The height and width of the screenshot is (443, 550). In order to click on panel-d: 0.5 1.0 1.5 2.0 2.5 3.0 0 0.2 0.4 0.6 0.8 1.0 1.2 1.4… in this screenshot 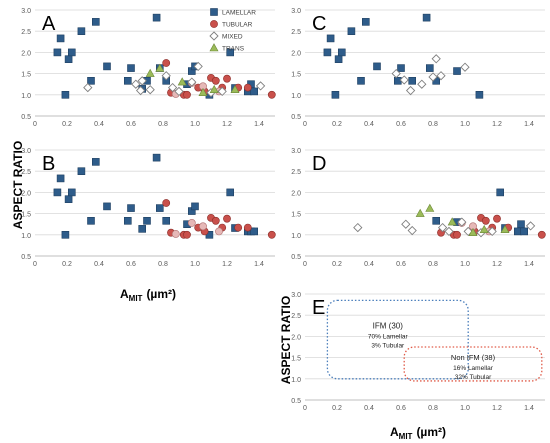, I will do `click(418, 208)`.